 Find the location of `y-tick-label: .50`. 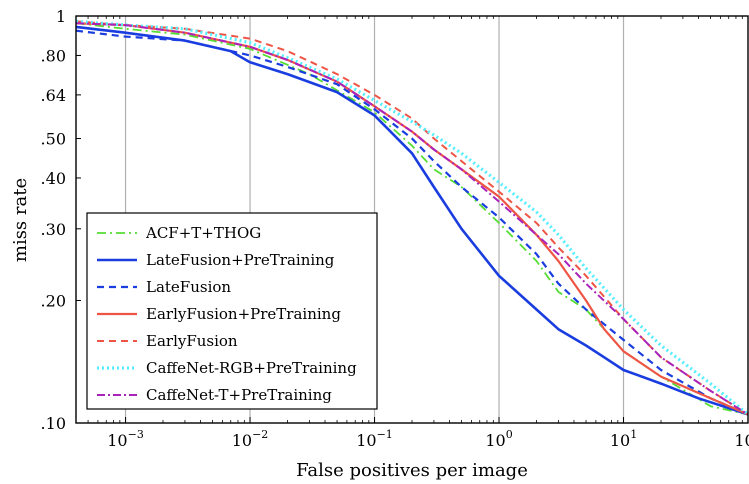

y-tick-label: .50 is located at coordinates (53, 139).